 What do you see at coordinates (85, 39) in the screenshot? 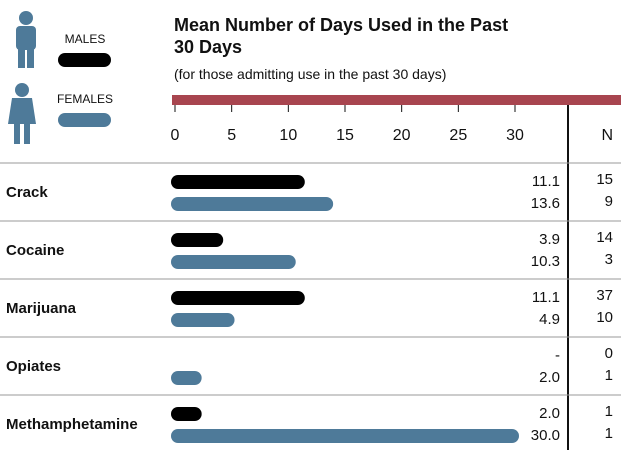
I see `legend-label: MALES` at bounding box center [85, 39].